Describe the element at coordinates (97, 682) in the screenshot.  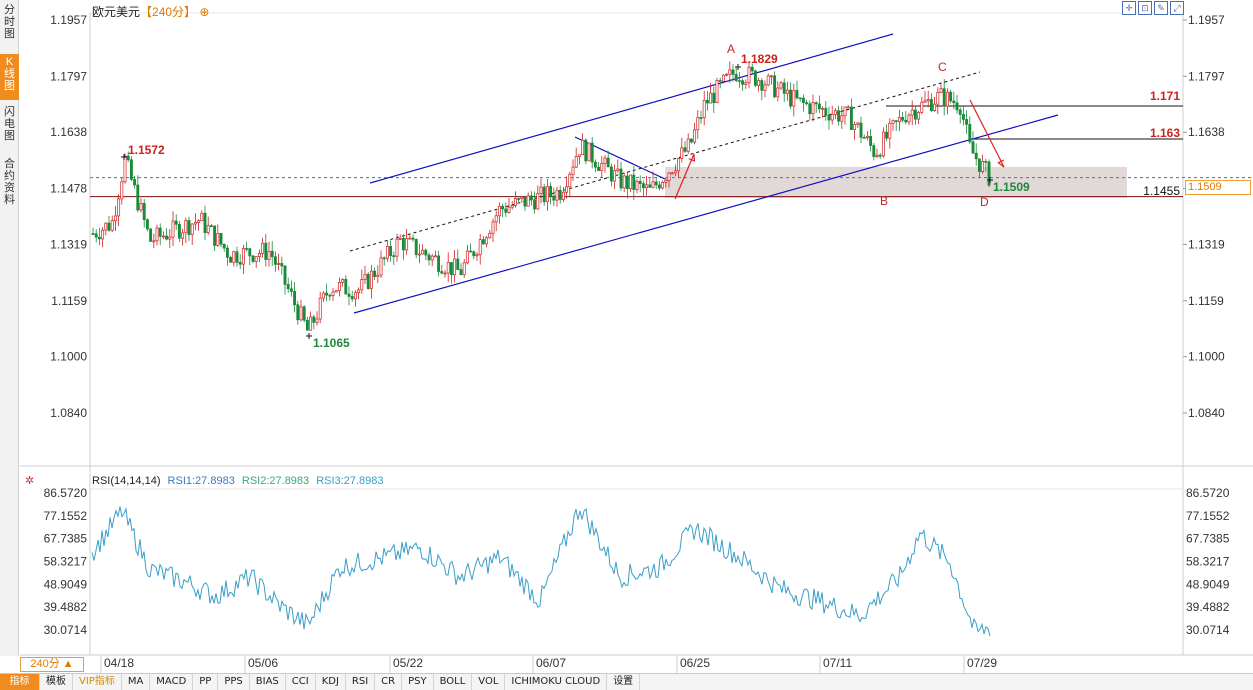
I see `indicator-tab: VIP指标` at that location.